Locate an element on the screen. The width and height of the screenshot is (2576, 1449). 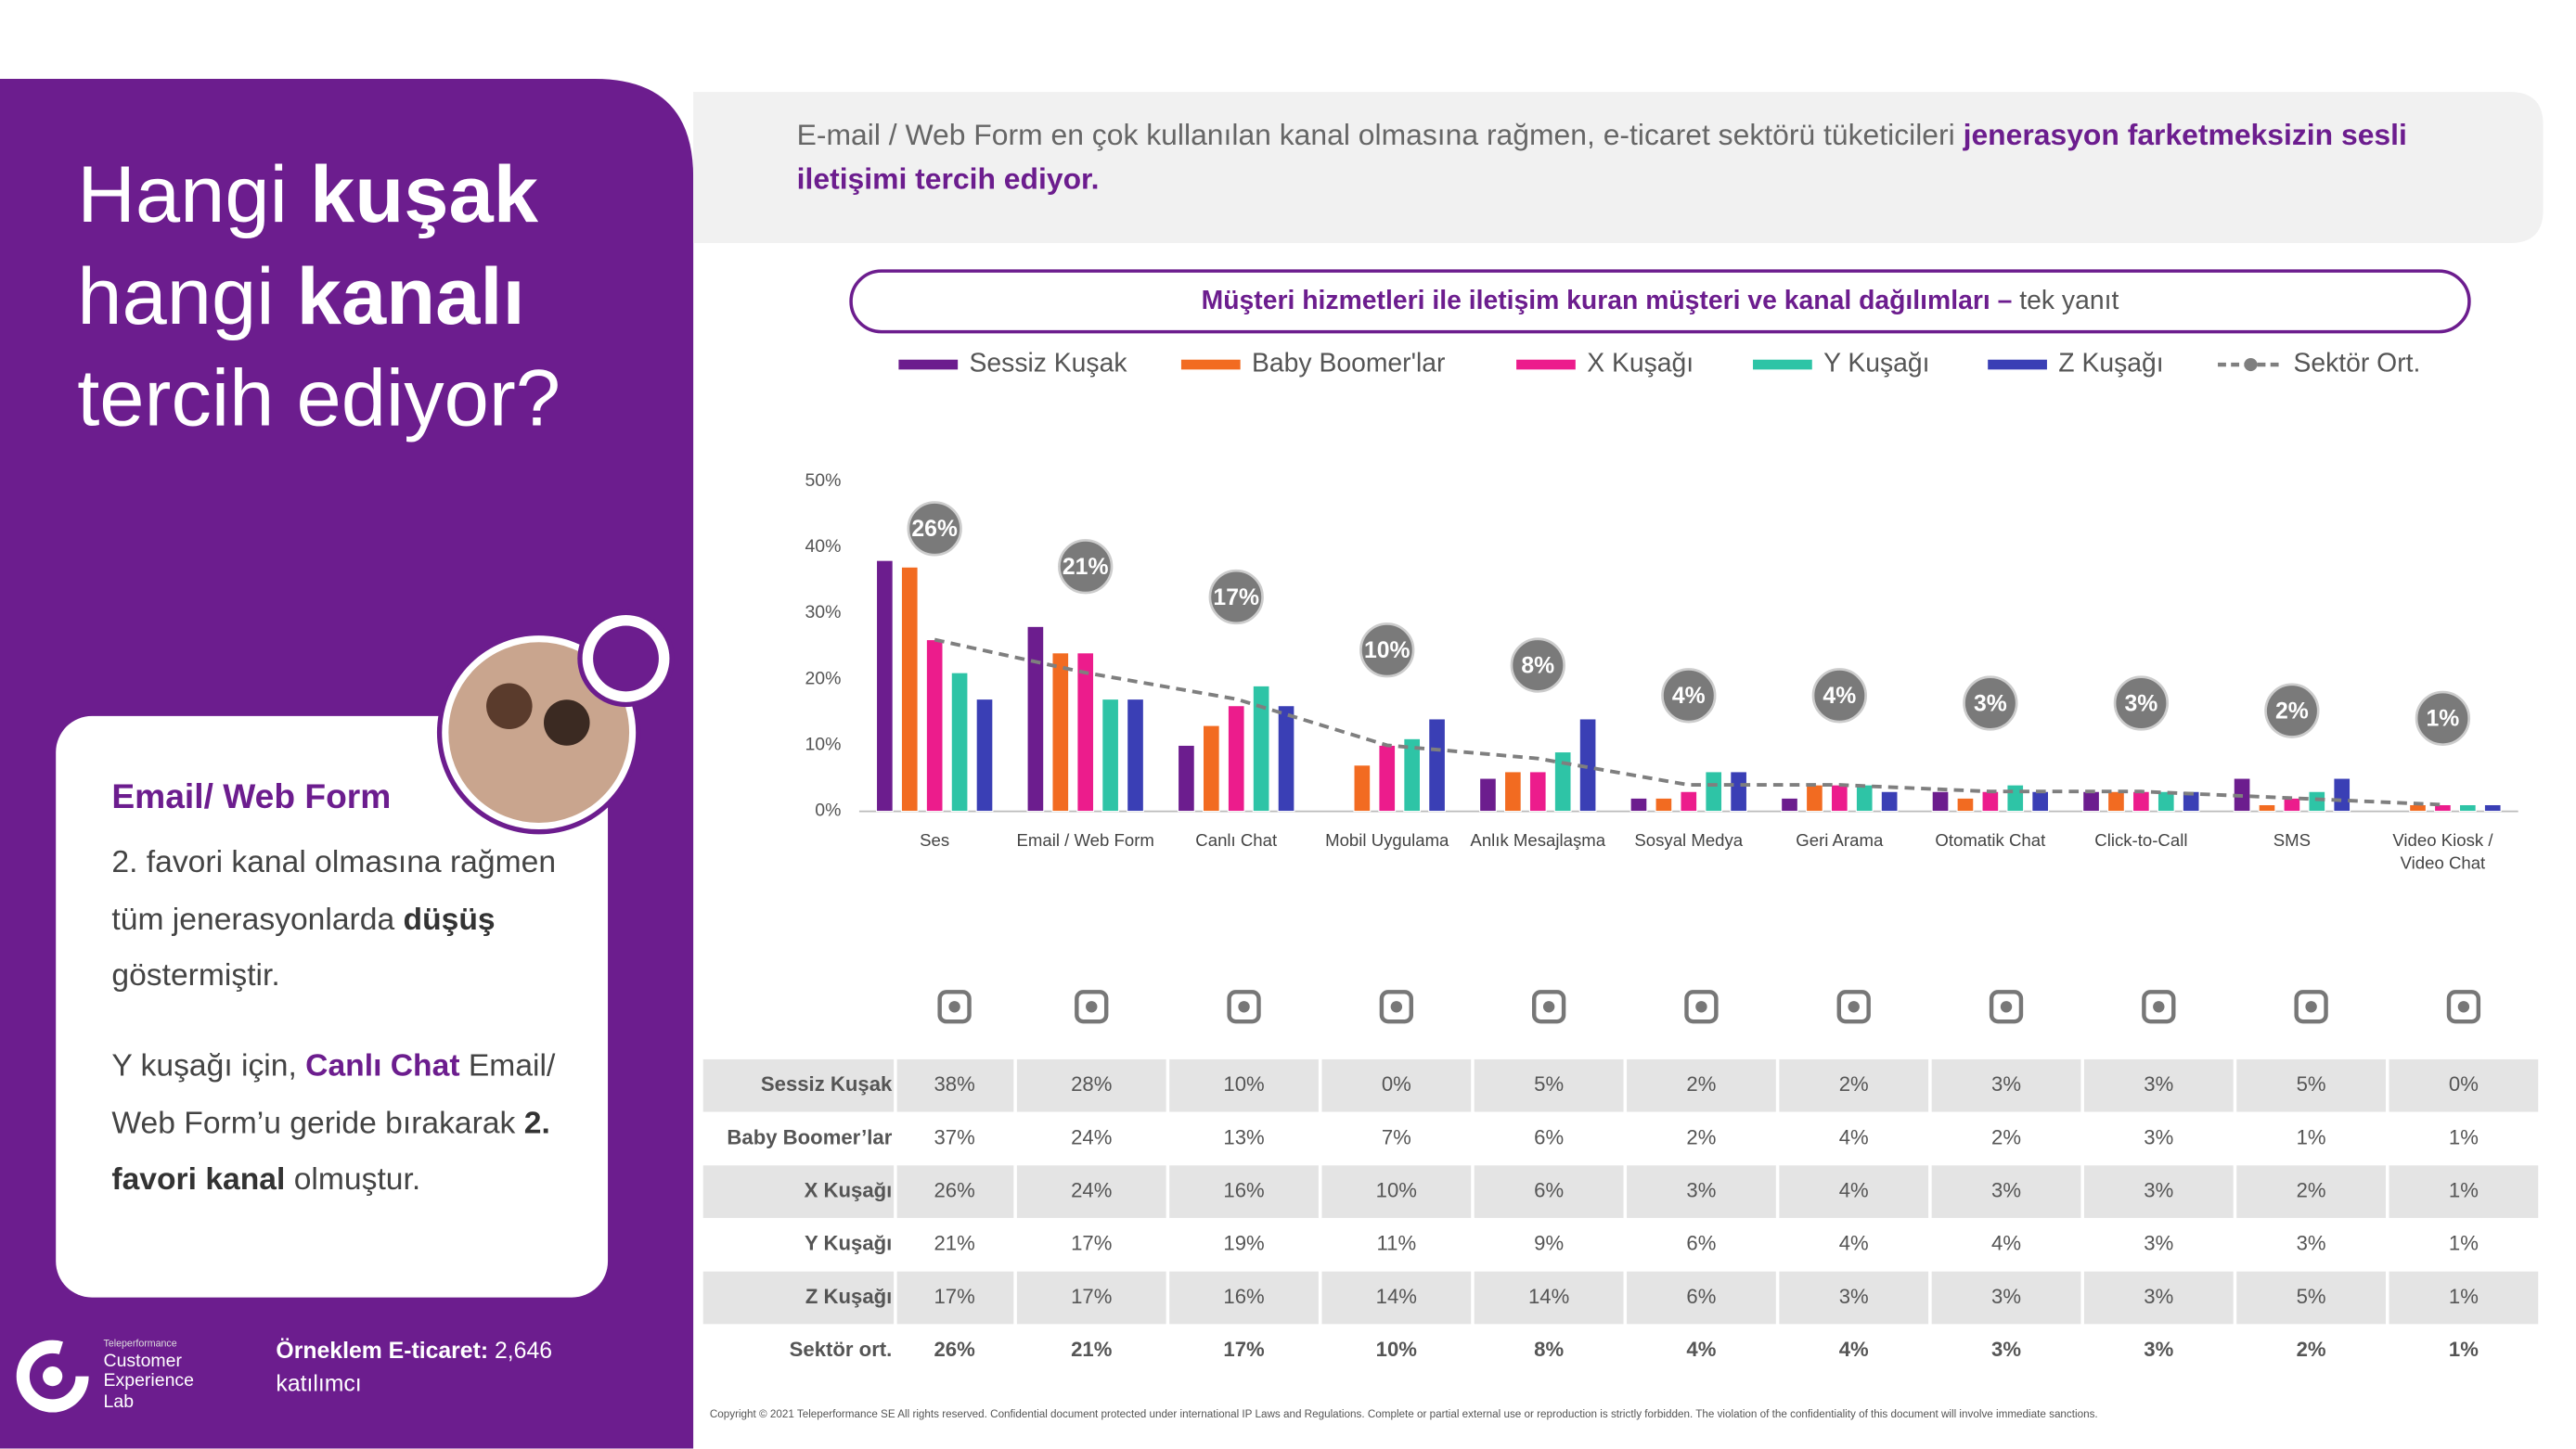
x-tick-label: Video Kiosk / Video Chat is located at coordinates (2442, 852).